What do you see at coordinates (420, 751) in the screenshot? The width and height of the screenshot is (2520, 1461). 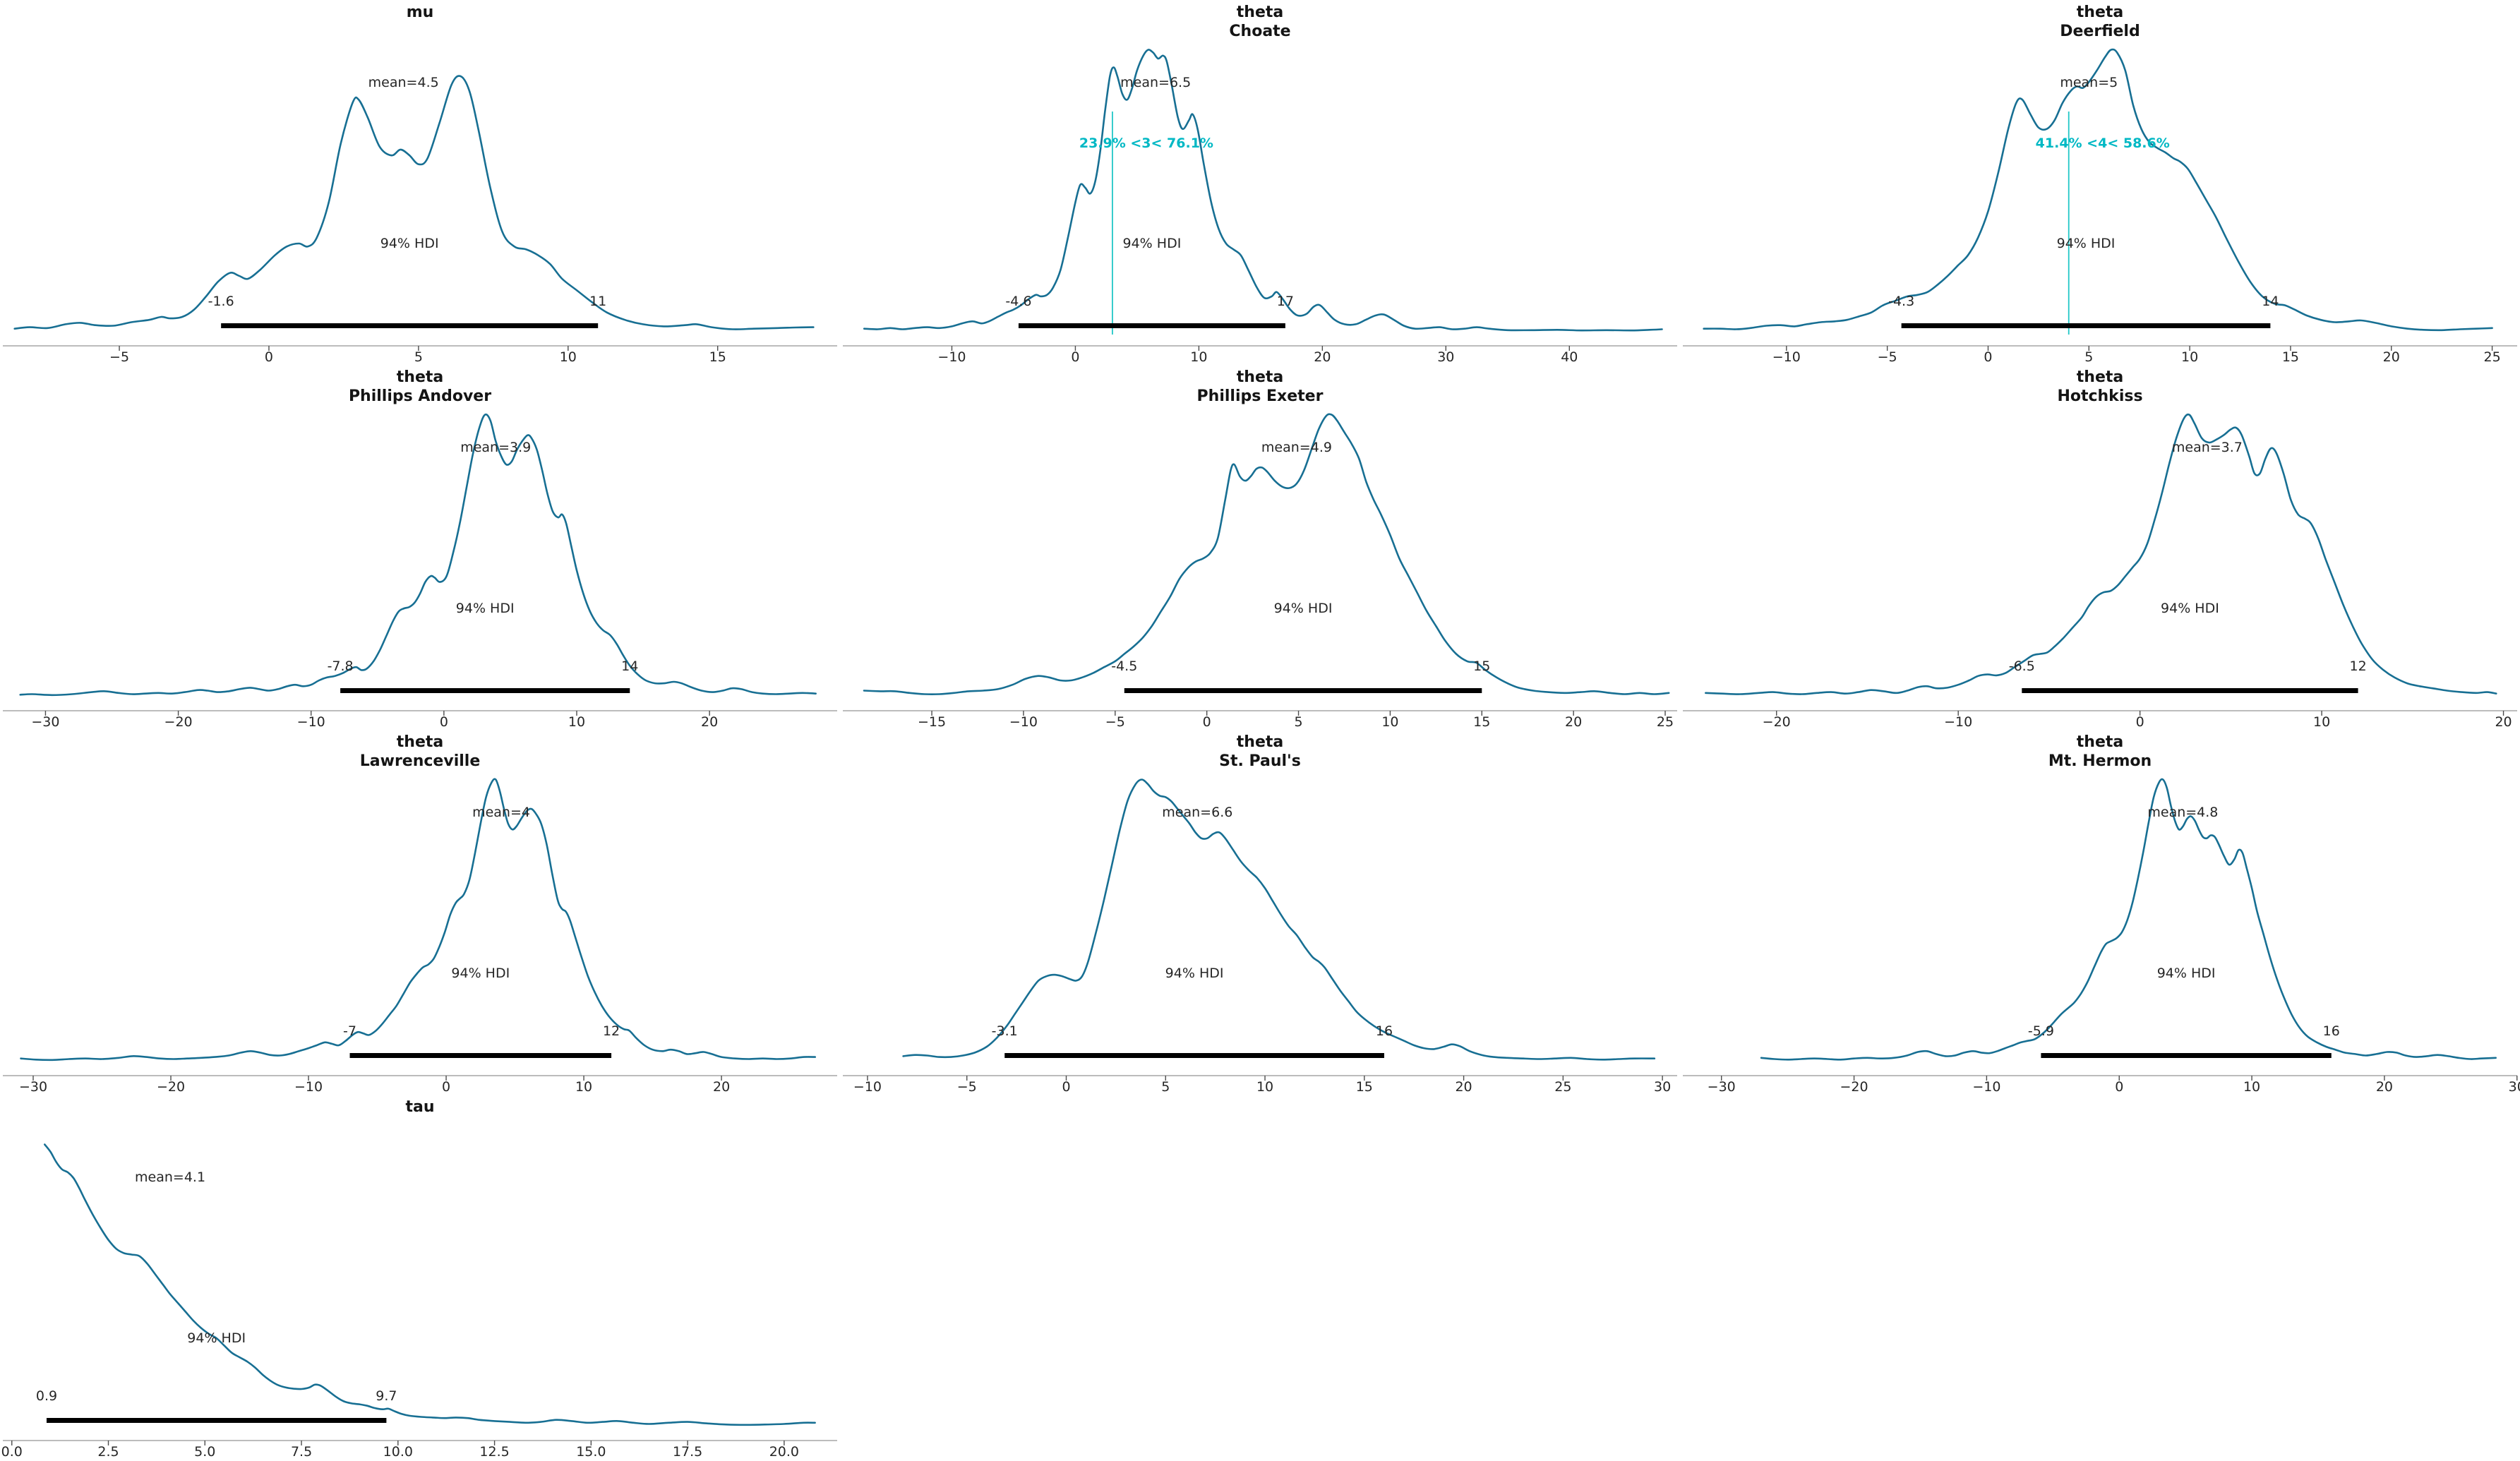 I see `plot-title: theta Lawrenceville` at bounding box center [420, 751].